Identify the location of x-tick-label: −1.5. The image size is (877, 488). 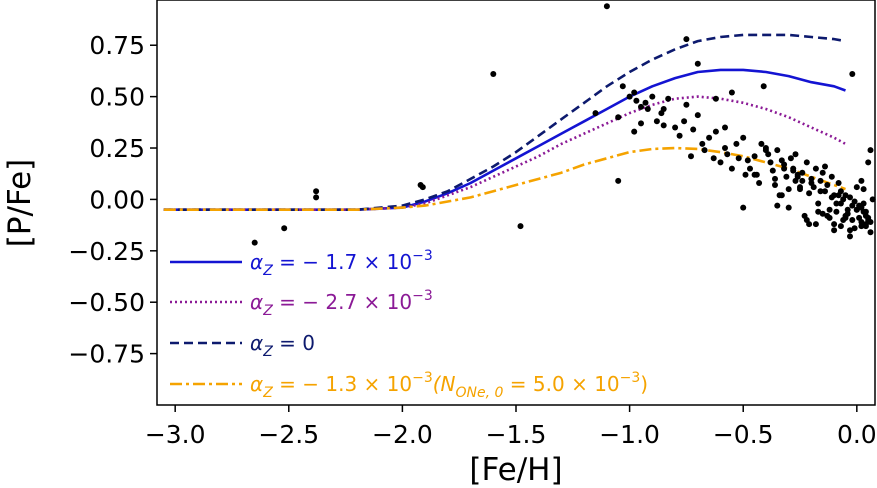
(516, 434).